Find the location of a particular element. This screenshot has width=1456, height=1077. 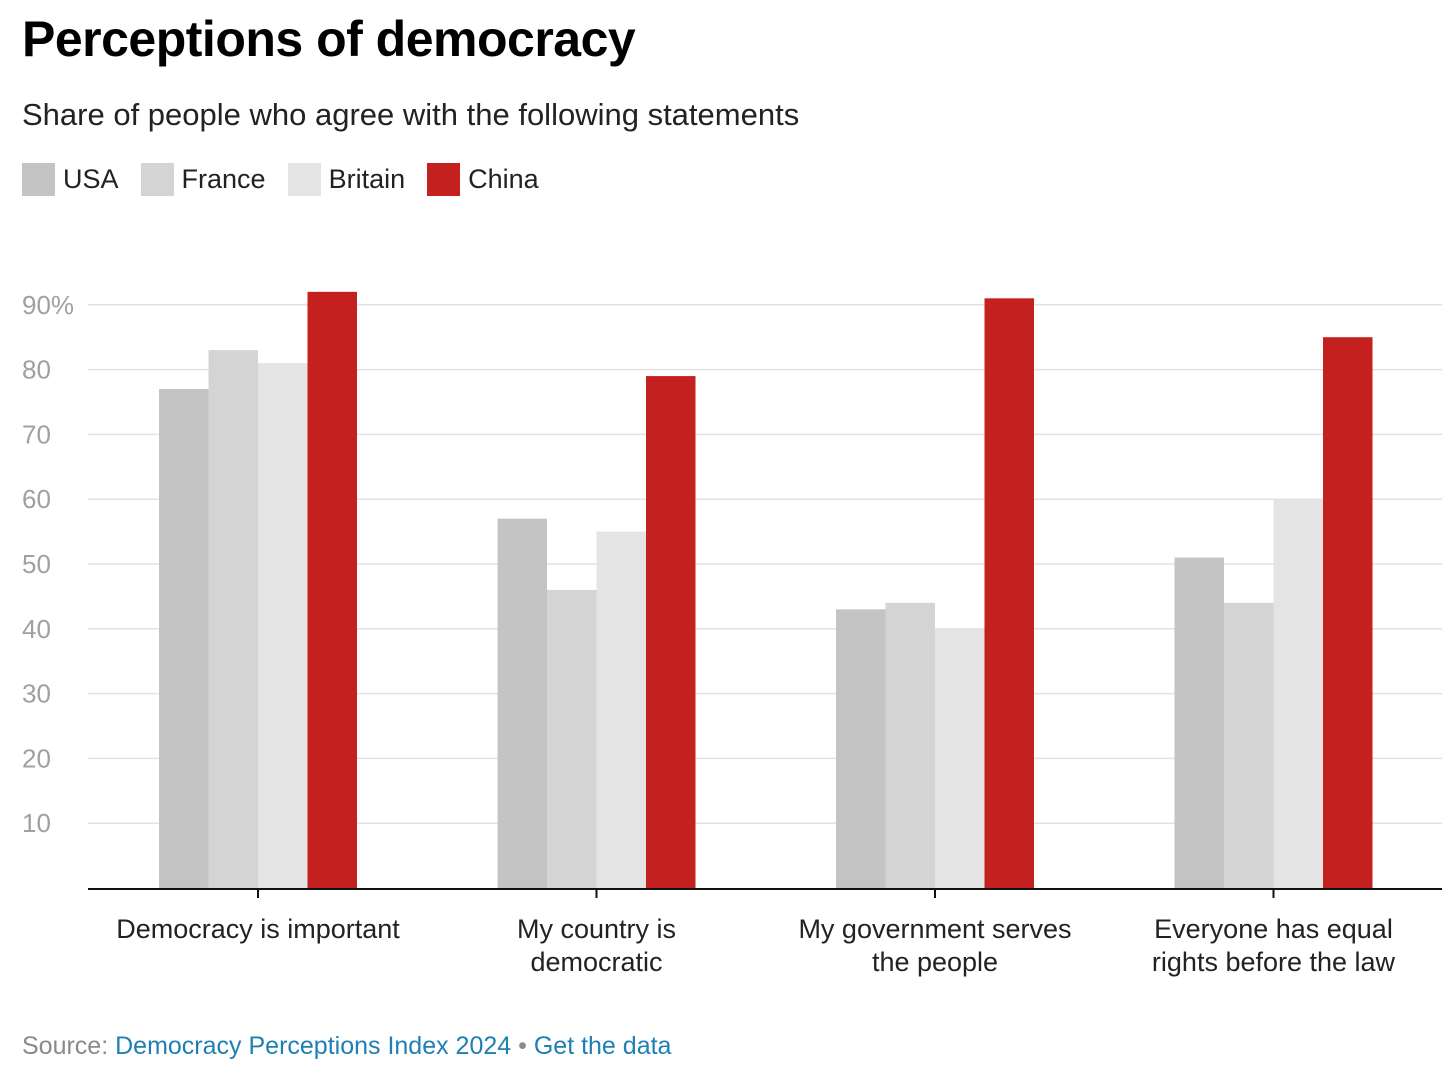

y-tick-label: 10 is located at coordinates (36, 823).